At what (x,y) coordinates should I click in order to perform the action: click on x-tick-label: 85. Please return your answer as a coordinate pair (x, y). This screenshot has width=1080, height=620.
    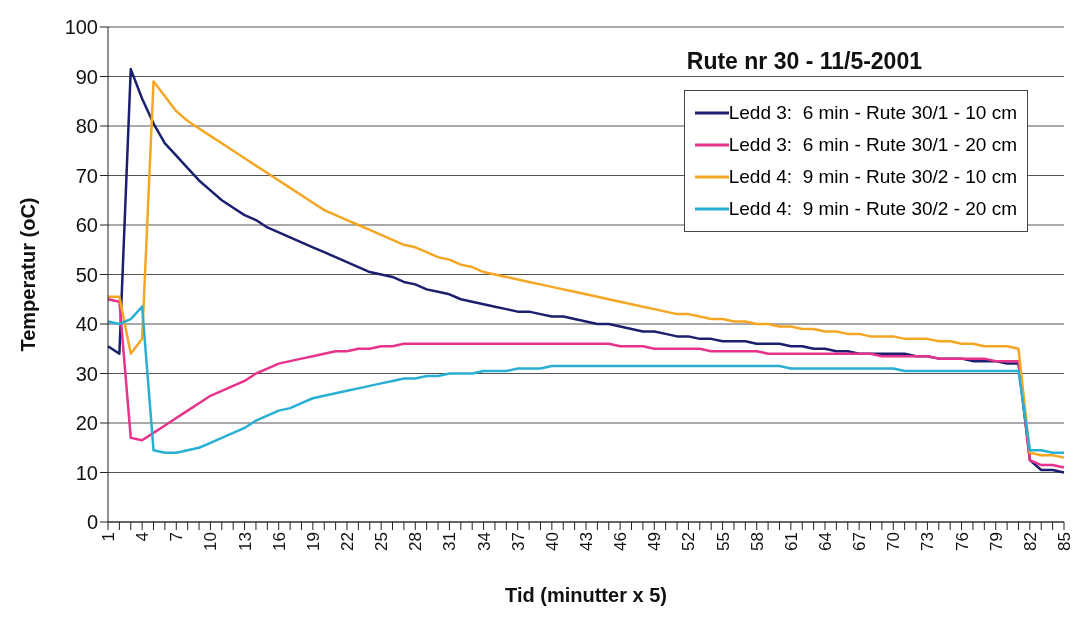
    Looking at the image, I should click on (1065, 541).